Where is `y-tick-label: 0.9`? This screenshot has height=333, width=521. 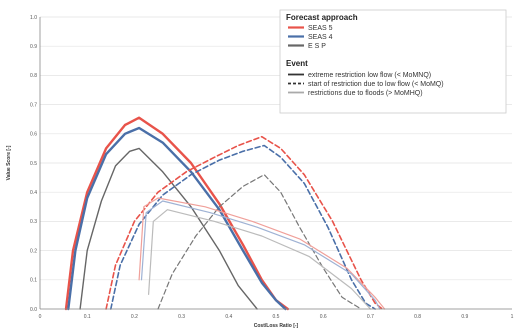
y-tick-label: 0.9 is located at coordinates (33, 47).